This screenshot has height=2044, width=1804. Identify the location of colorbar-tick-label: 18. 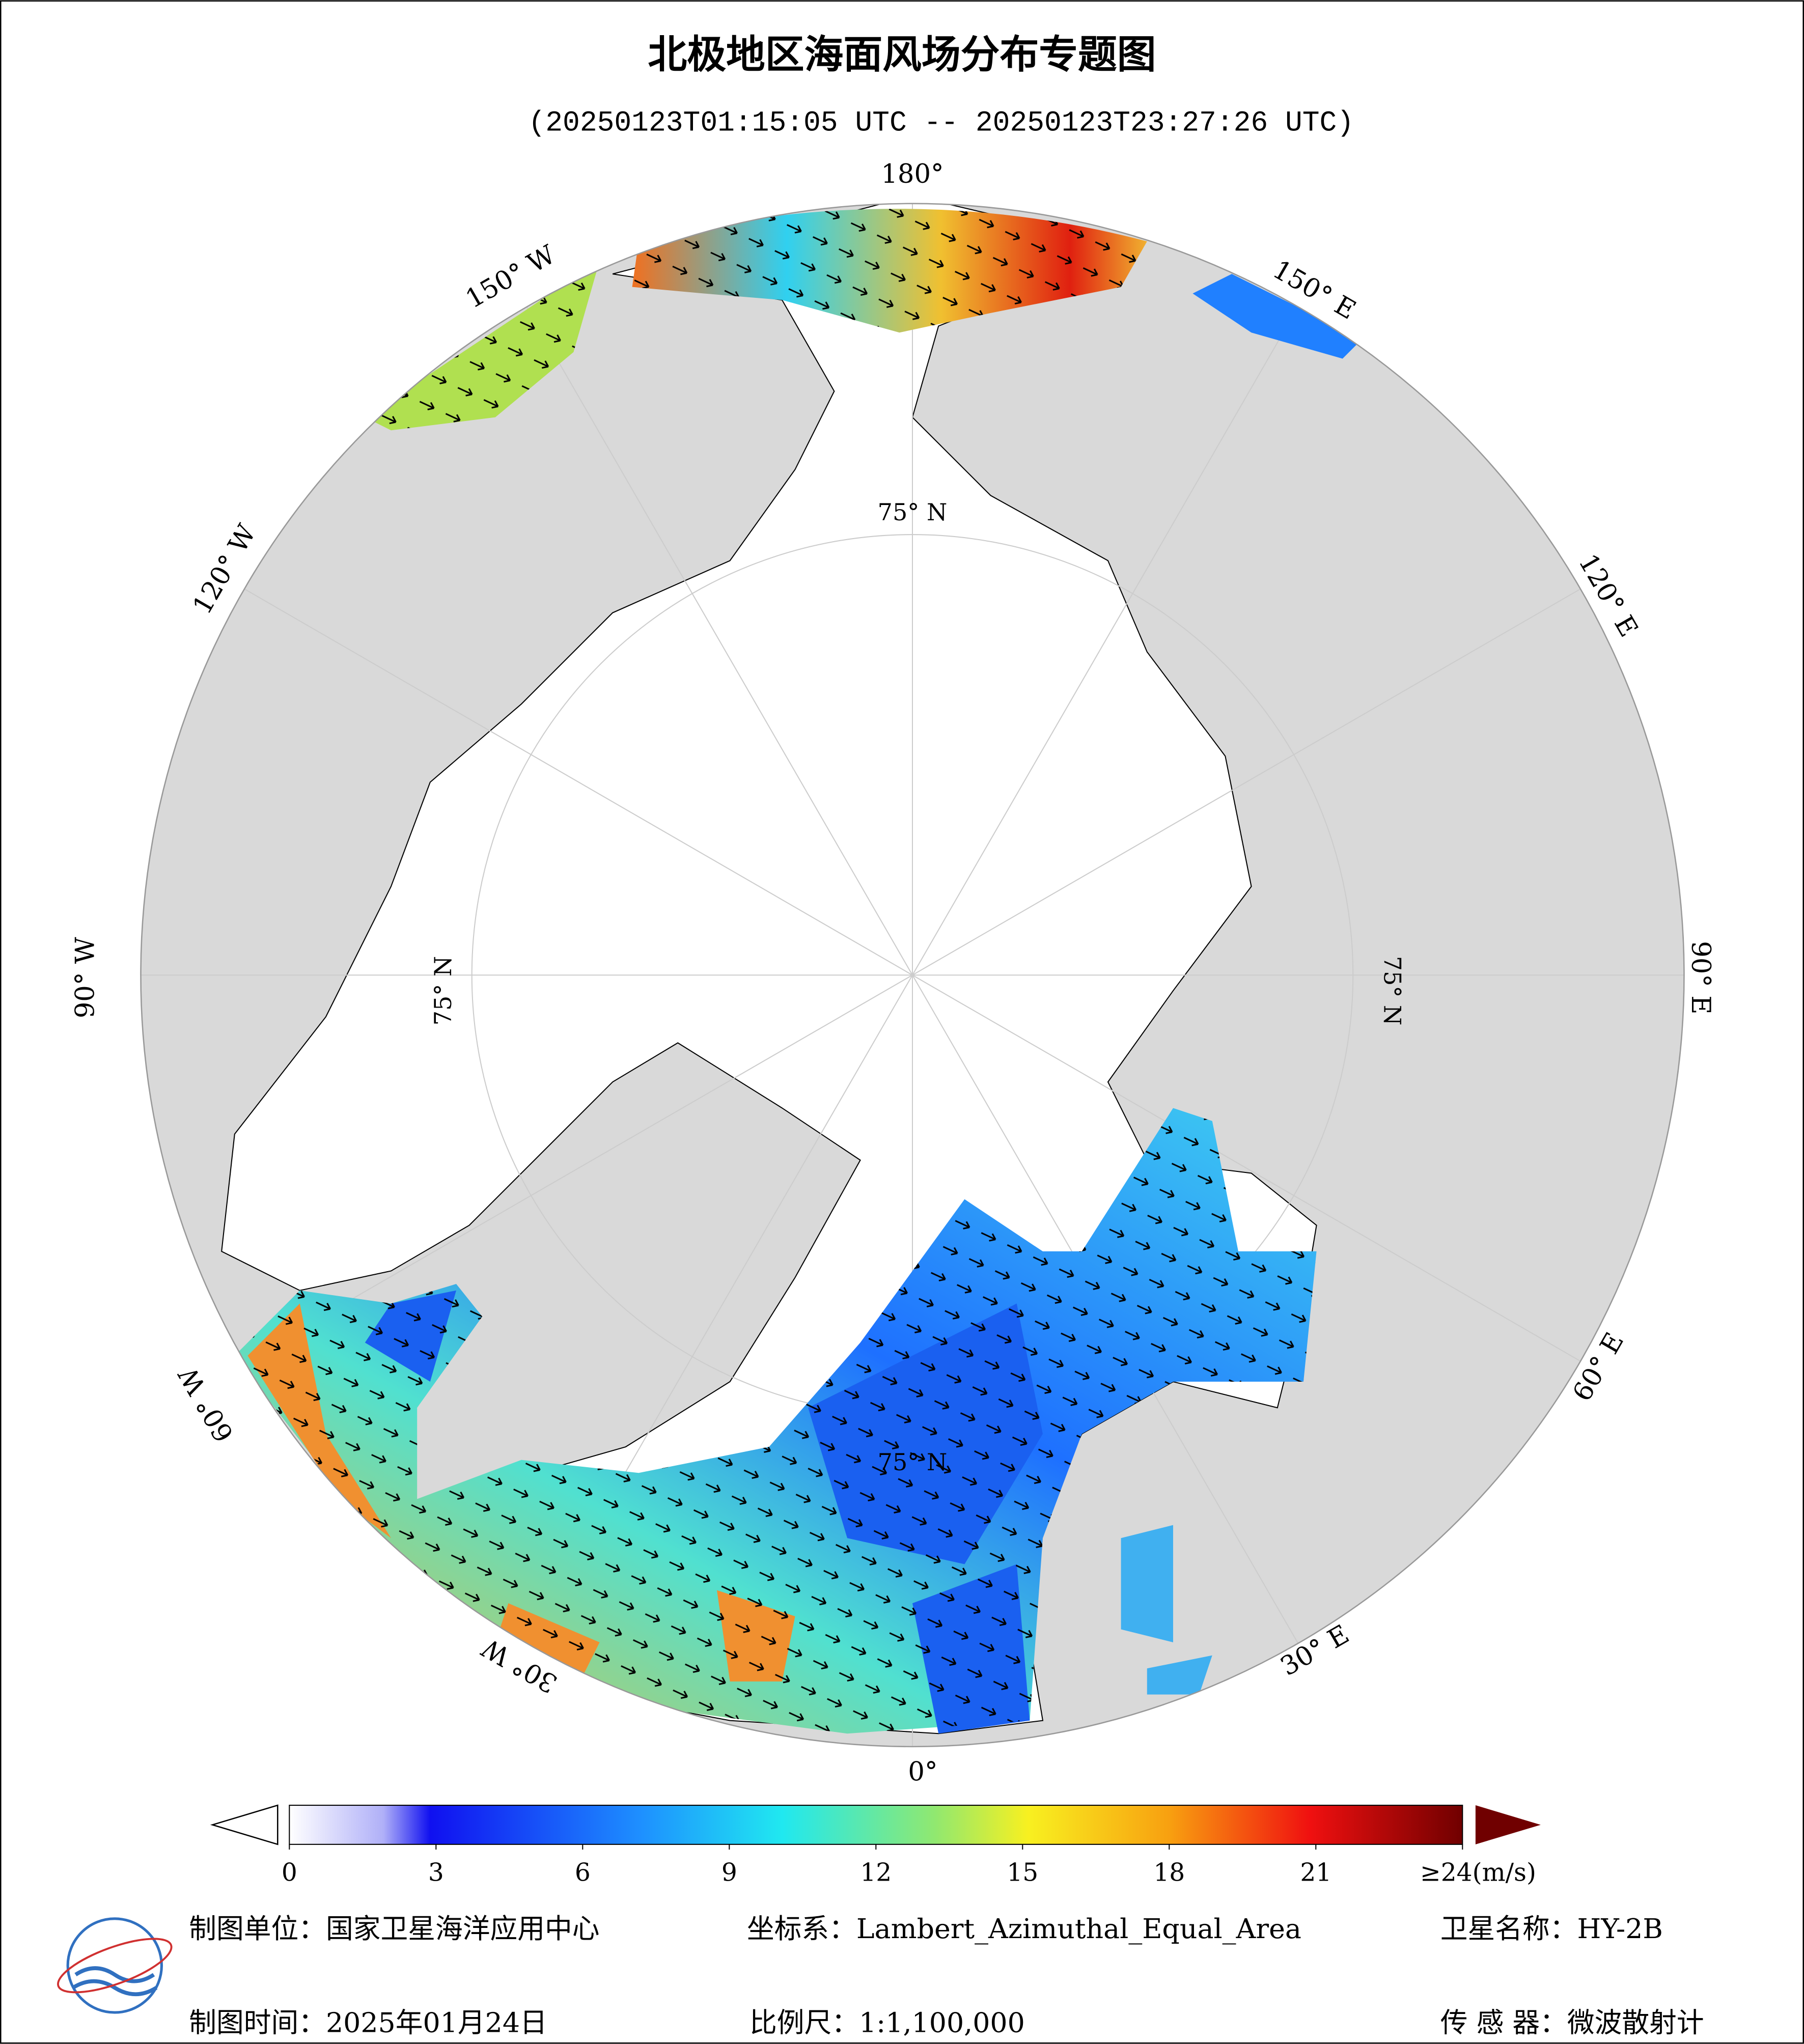
(1169, 1873).